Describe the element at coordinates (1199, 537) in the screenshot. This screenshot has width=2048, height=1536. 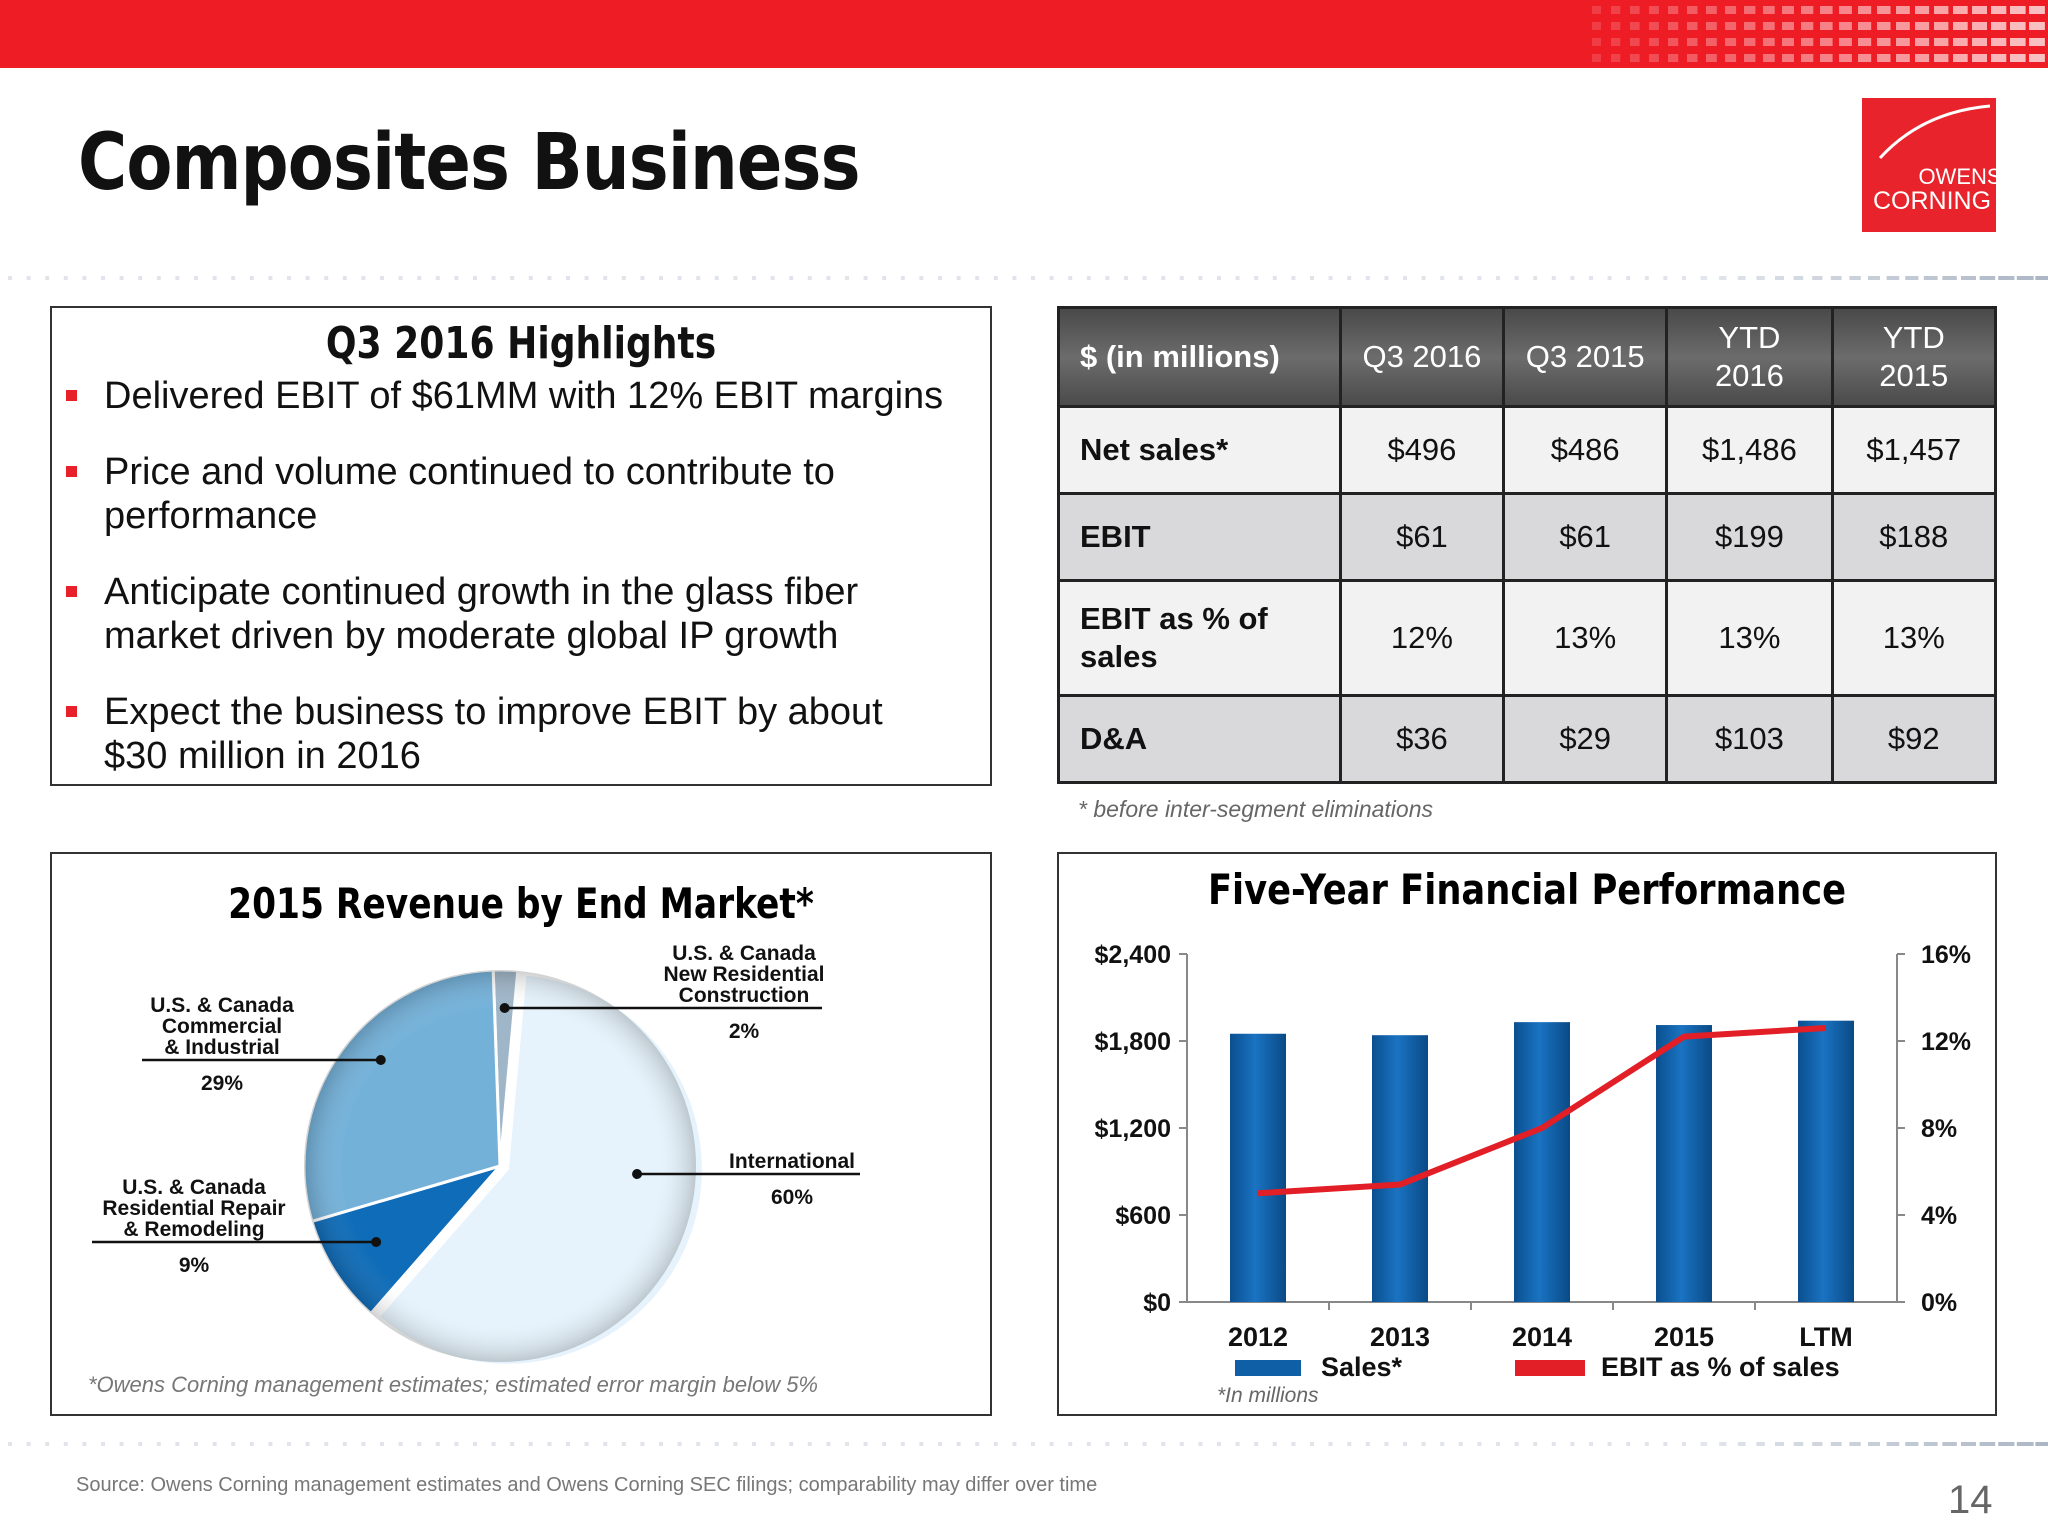
I see `row-label: EBIT` at that location.